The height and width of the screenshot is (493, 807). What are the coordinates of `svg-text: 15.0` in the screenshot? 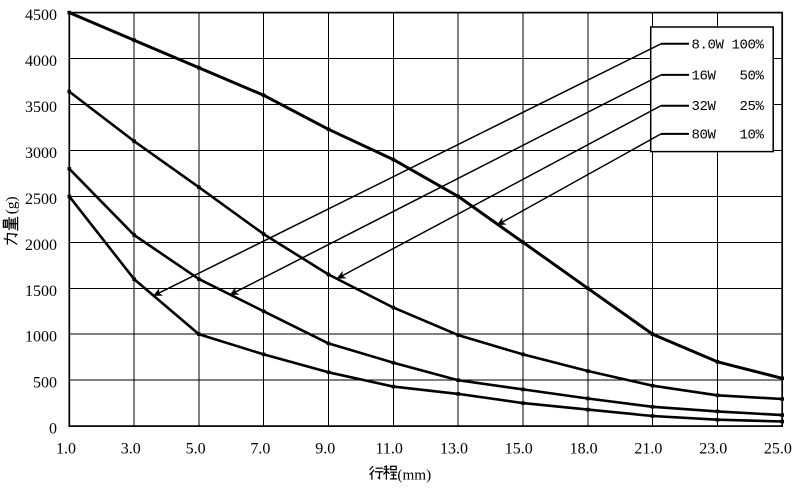 It's located at (519, 449).